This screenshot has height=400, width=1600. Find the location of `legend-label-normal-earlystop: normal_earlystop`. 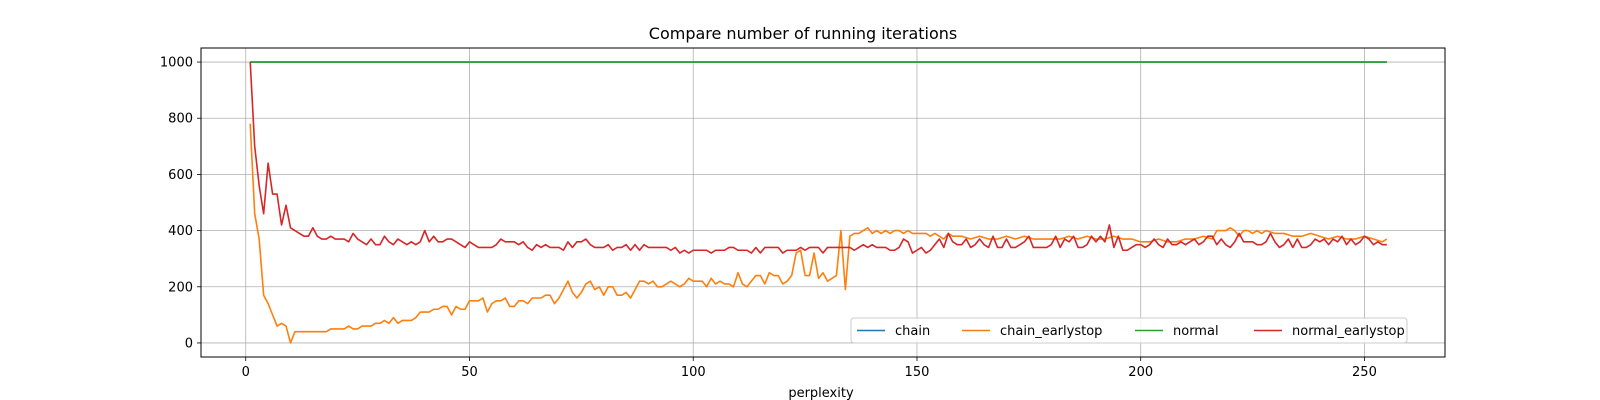

legend-label-normal-earlystop: normal_earlystop is located at coordinates (1348, 331).